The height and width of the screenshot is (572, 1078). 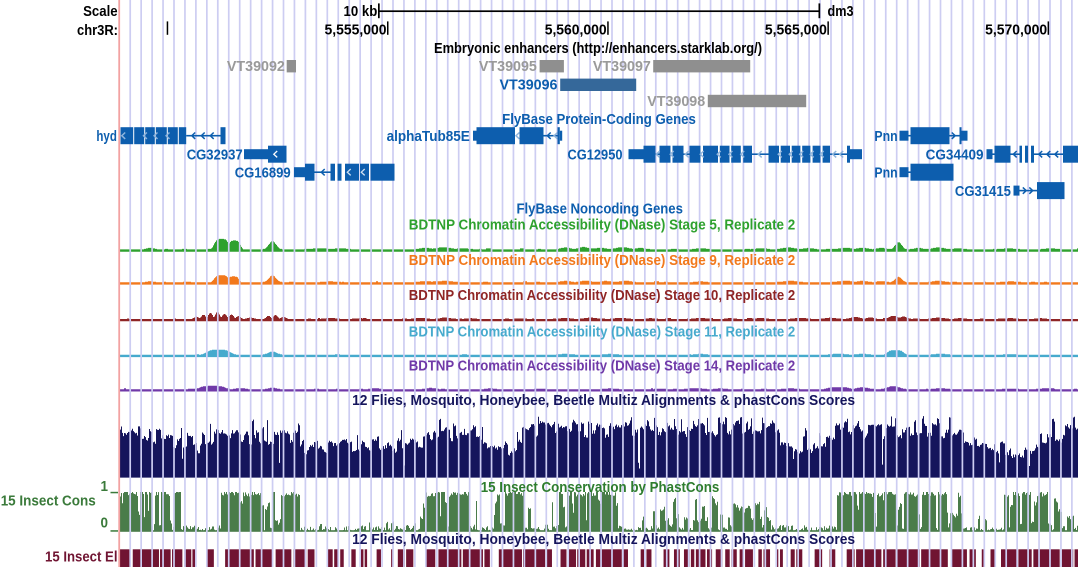 What do you see at coordinates (263, 173) in the screenshot?
I see `svg-text: CG16899` at bounding box center [263, 173].